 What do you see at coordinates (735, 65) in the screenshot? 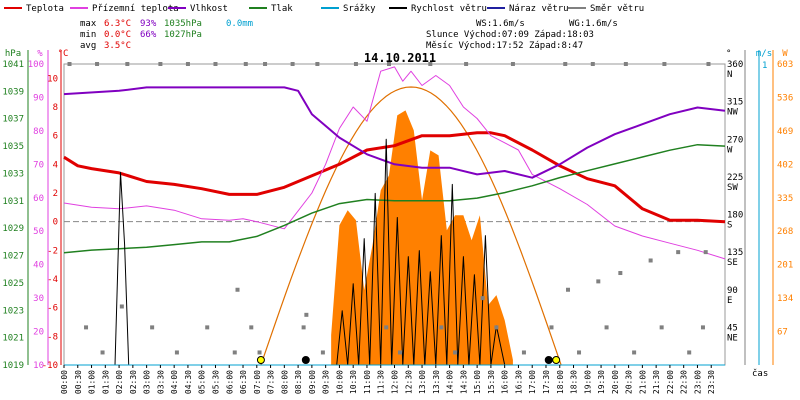
I see `dir-tick-deg: 360` at bounding box center [735, 65].